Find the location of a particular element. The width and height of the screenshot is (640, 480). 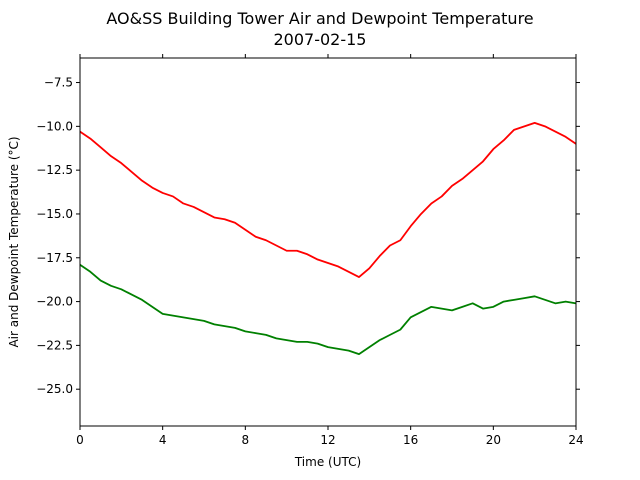

y-tick-label: −20.0 is located at coordinates (54, 302).